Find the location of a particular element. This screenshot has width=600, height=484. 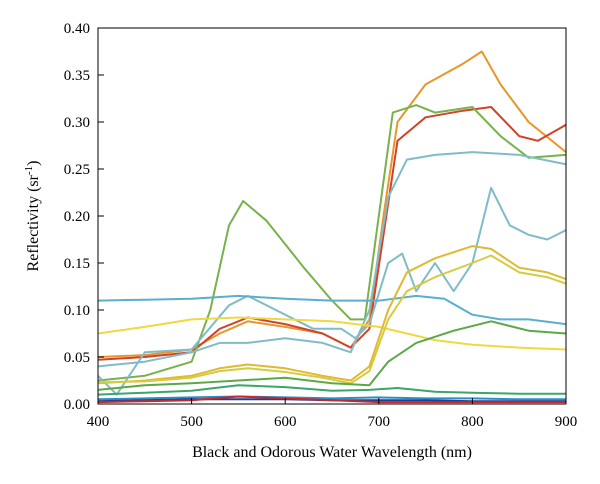

y-tick-label: 0.05 is located at coordinates (77, 358).